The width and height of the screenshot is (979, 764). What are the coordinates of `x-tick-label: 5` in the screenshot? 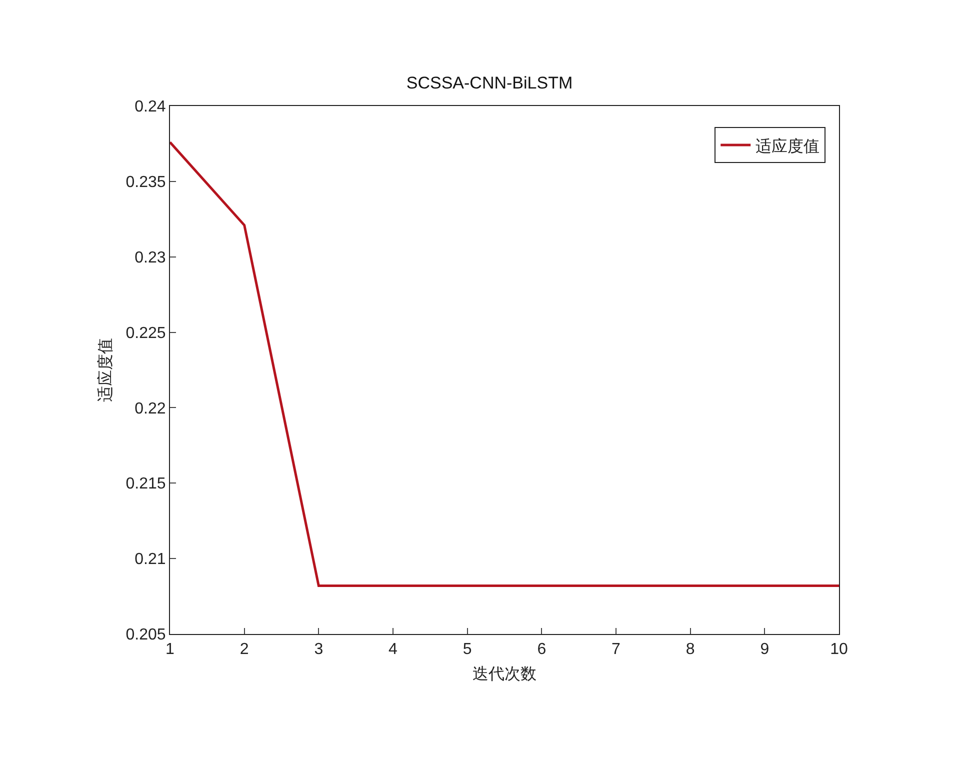 It's located at (467, 649).